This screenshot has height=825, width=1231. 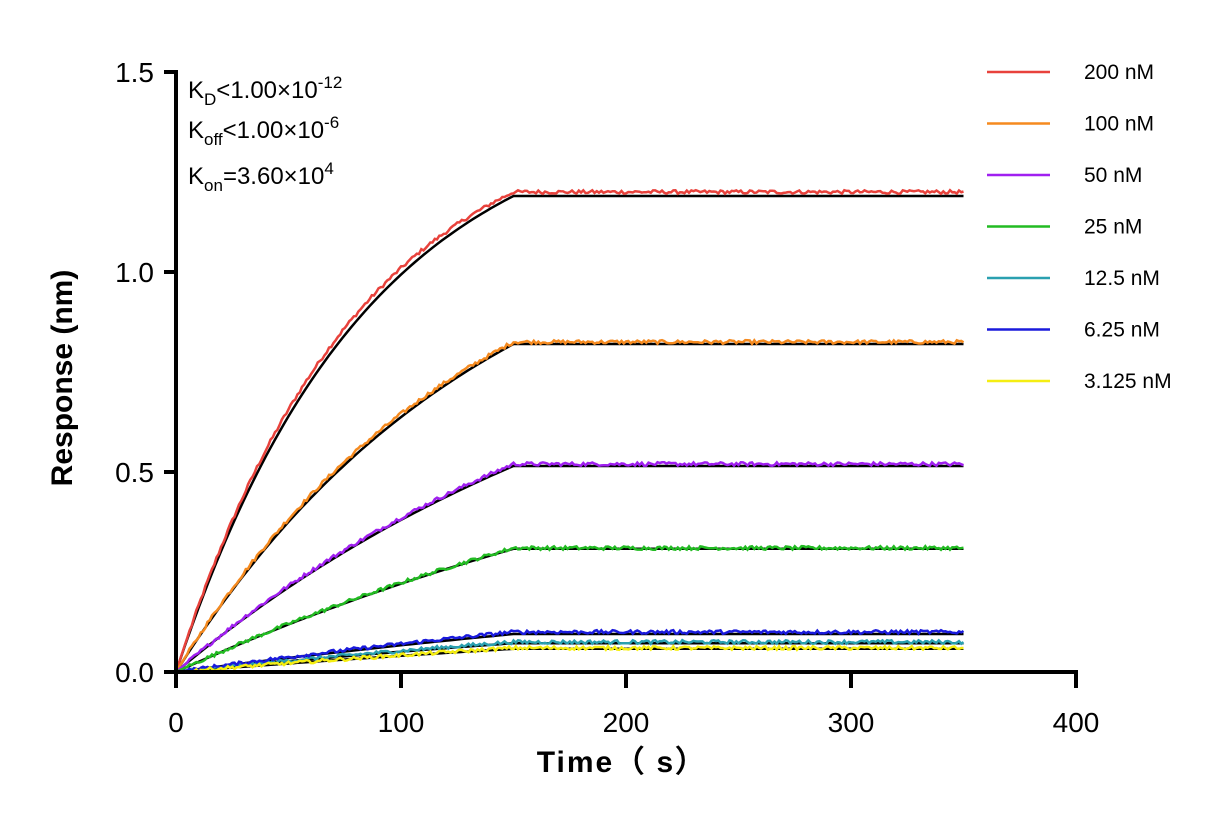 I want to click on x-tick-label: 300, so click(x=851, y=722).